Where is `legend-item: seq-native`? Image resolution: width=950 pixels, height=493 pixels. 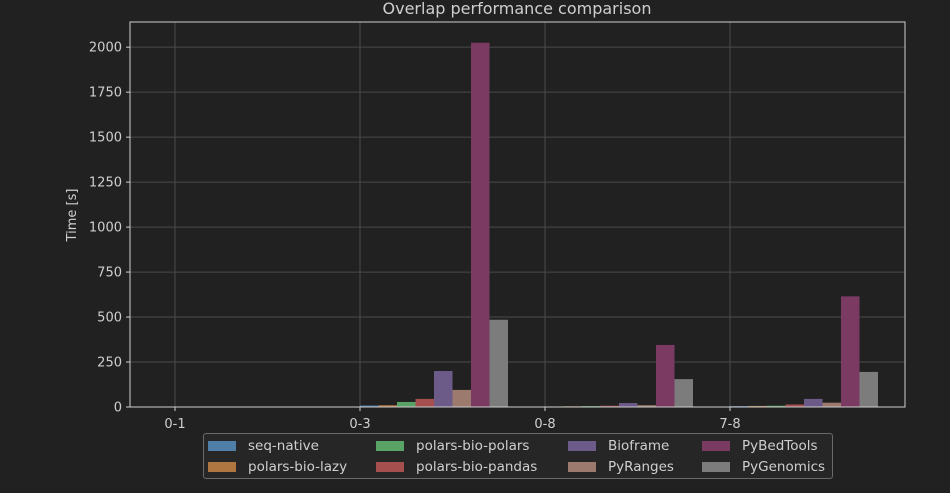
legend-item: seq-native is located at coordinates (263, 446).